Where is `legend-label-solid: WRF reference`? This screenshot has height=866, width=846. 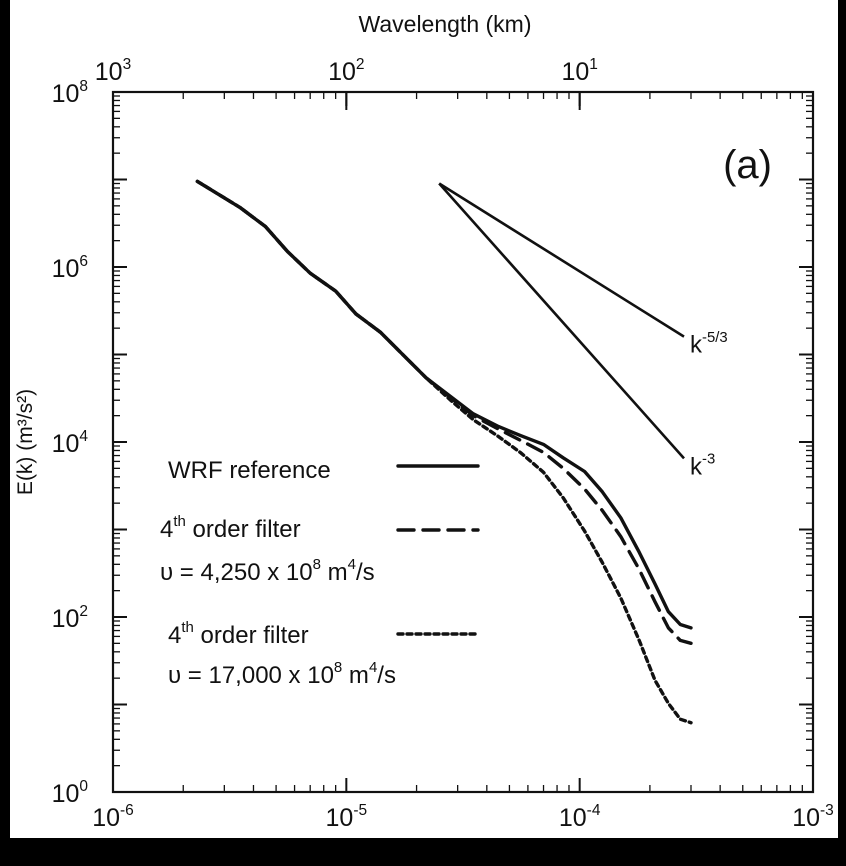 legend-label-solid: WRF reference is located at coordinates (249, 470).